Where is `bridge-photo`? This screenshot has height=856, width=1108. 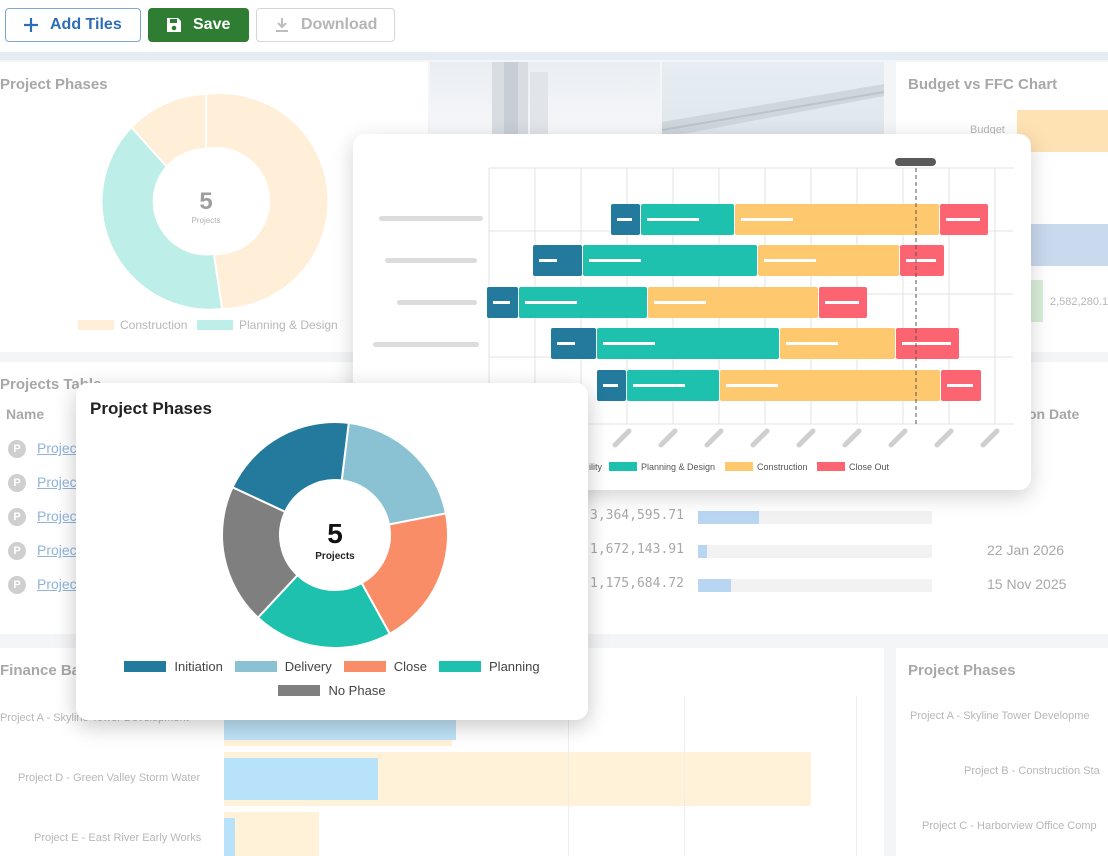
bridge-photo is located at coordinates (773, 100).